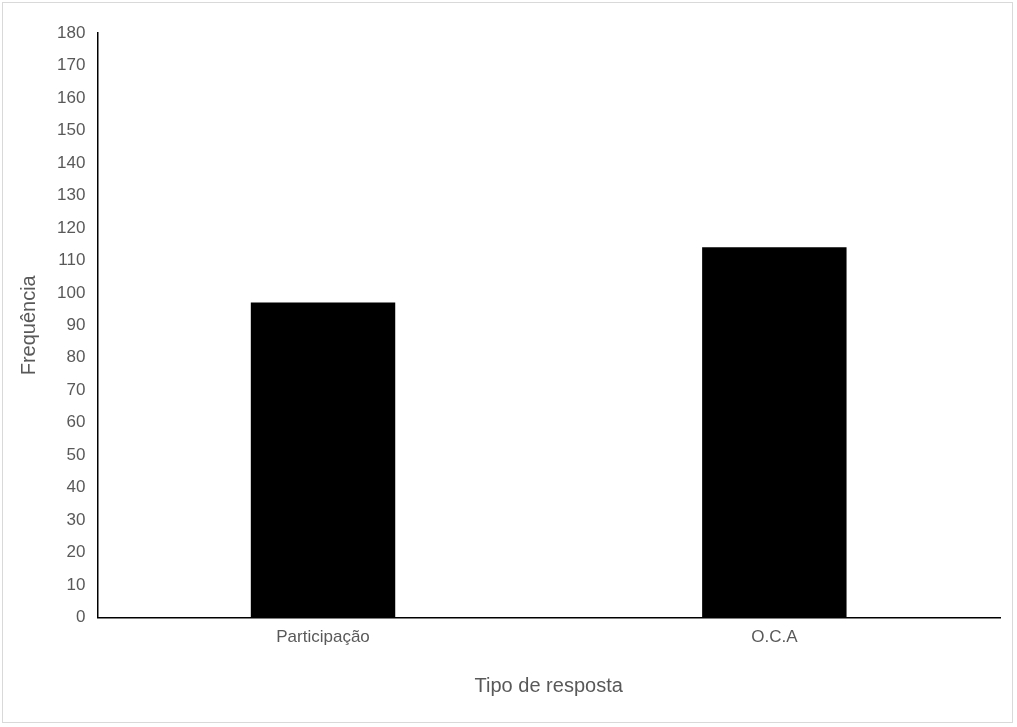 The image size is (1017, 727). I want to click on x-tick-label: Participação, so click(323, 637).